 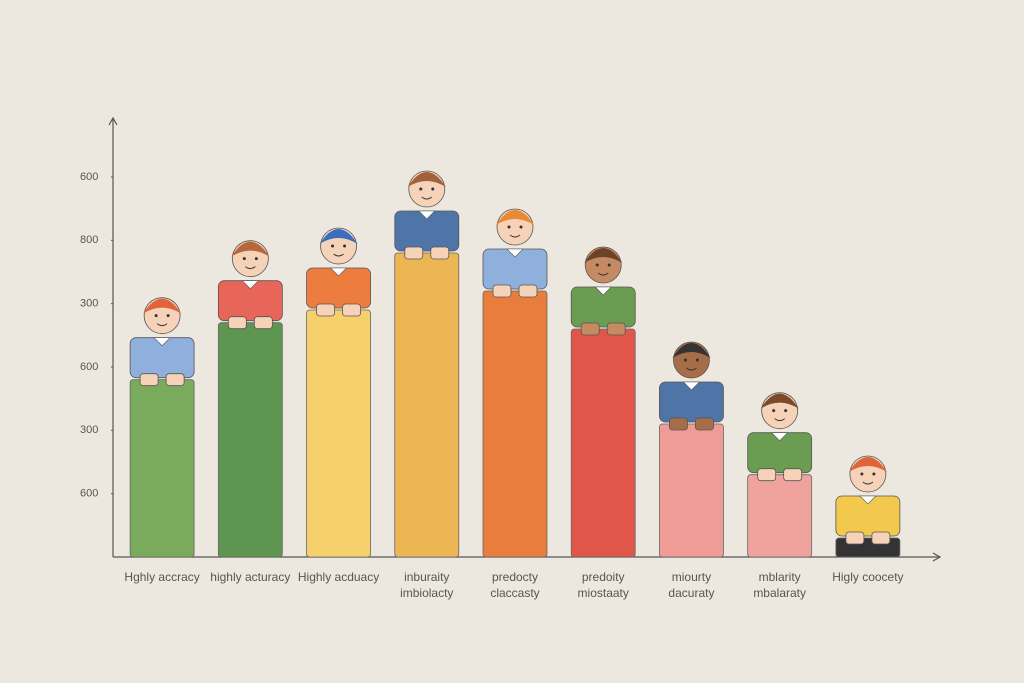 I want to click on x-tick-label: Highly acduacy, so click(x=338, y=577).